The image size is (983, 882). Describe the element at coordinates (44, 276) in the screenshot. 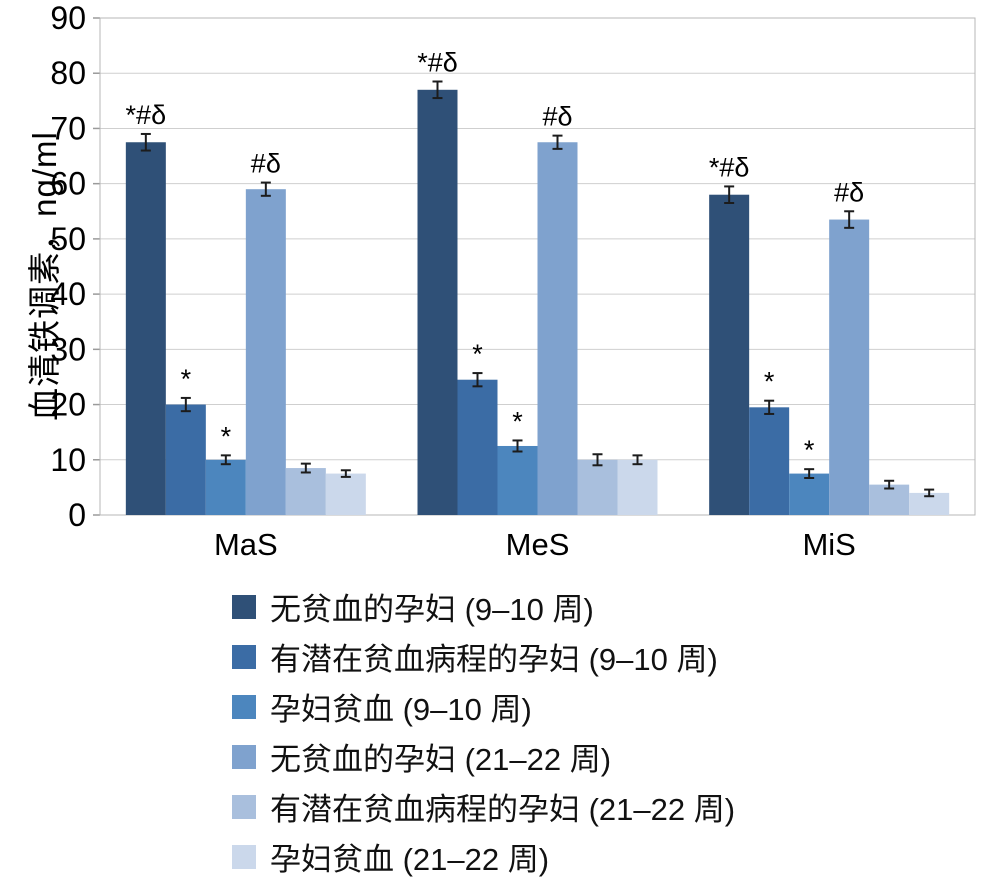

I see `y-axis-label: 血清铁调素，ng/ml` at that location.